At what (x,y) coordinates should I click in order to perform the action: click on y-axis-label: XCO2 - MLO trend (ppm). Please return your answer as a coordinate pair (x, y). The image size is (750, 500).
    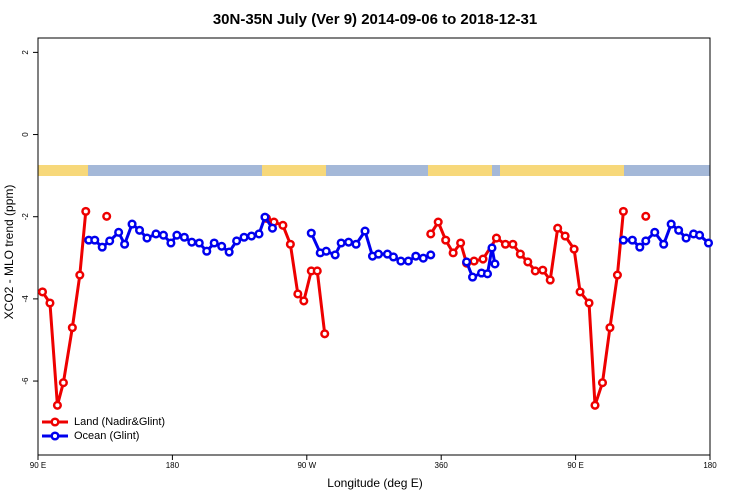
    Looking at the image, I should click on (9, 252).